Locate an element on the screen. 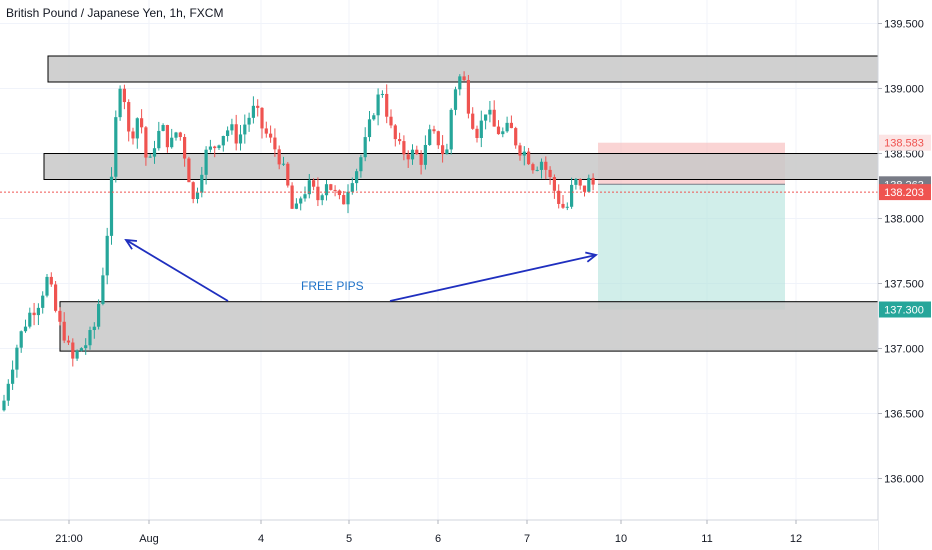  x-tick-label: 4 is located at coordinates (261, 539).